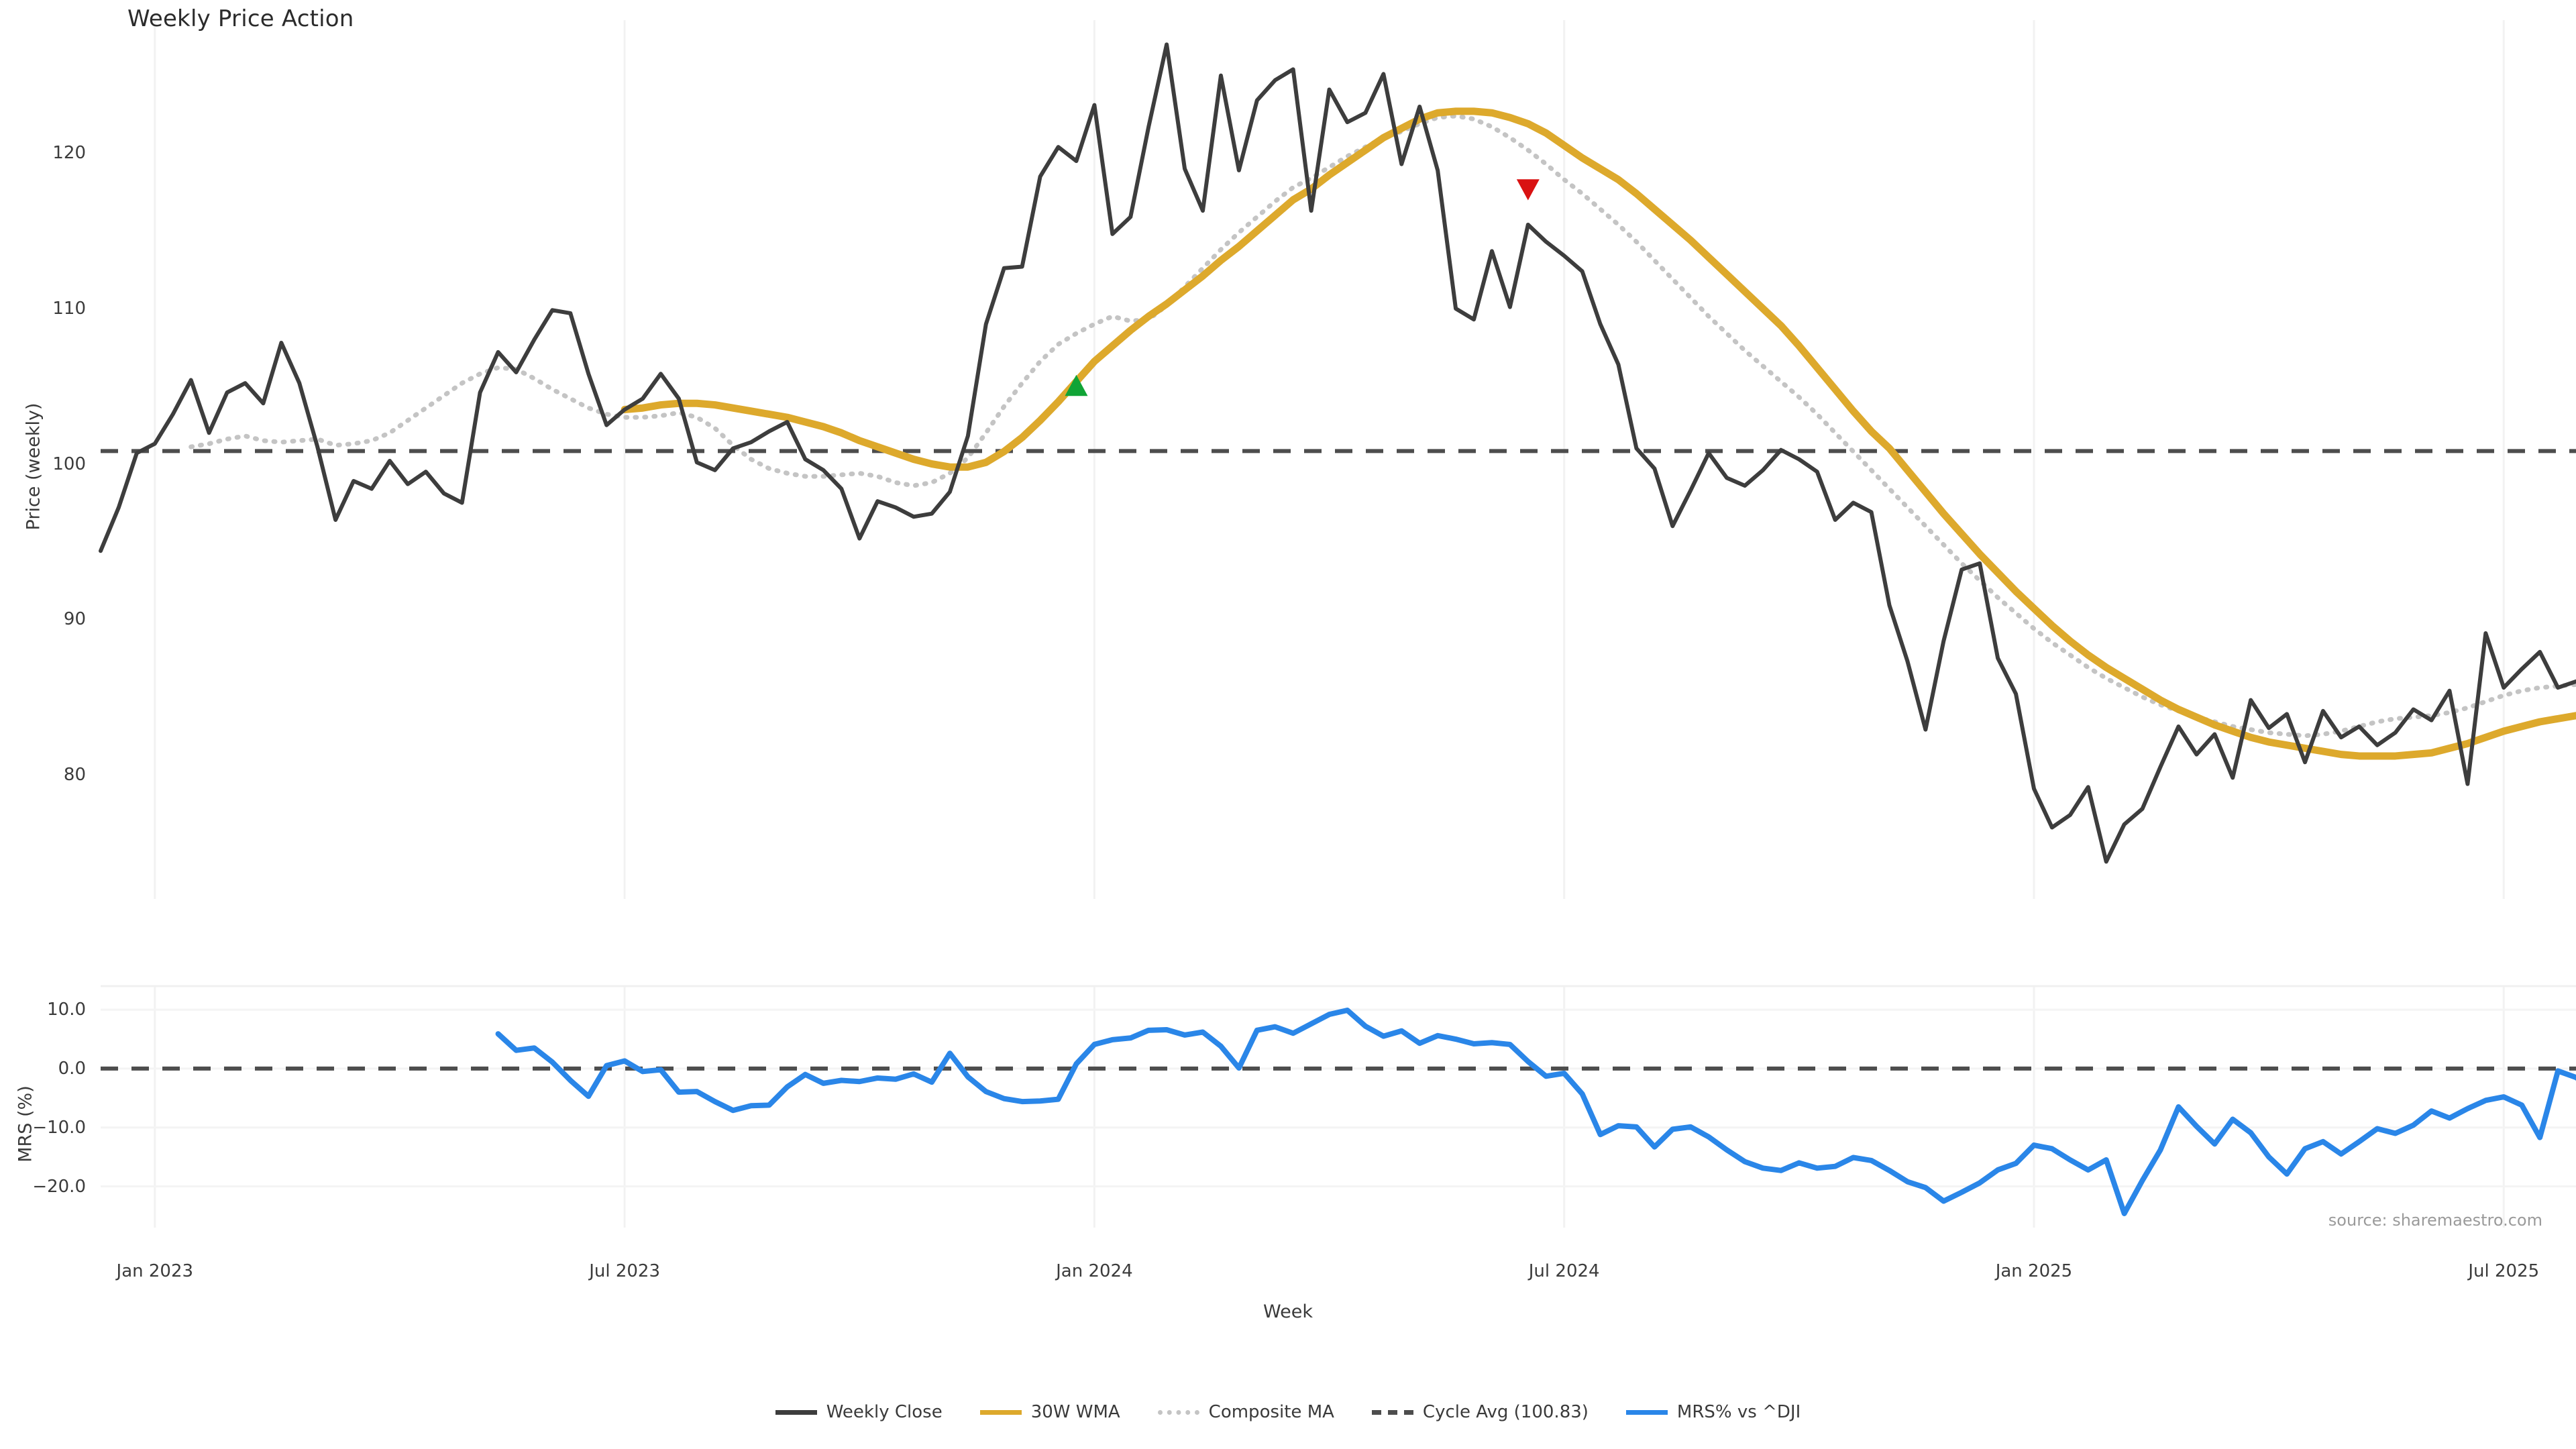  I want to click on mrs-y-tick-label: −20.0, so click(59, 1186).